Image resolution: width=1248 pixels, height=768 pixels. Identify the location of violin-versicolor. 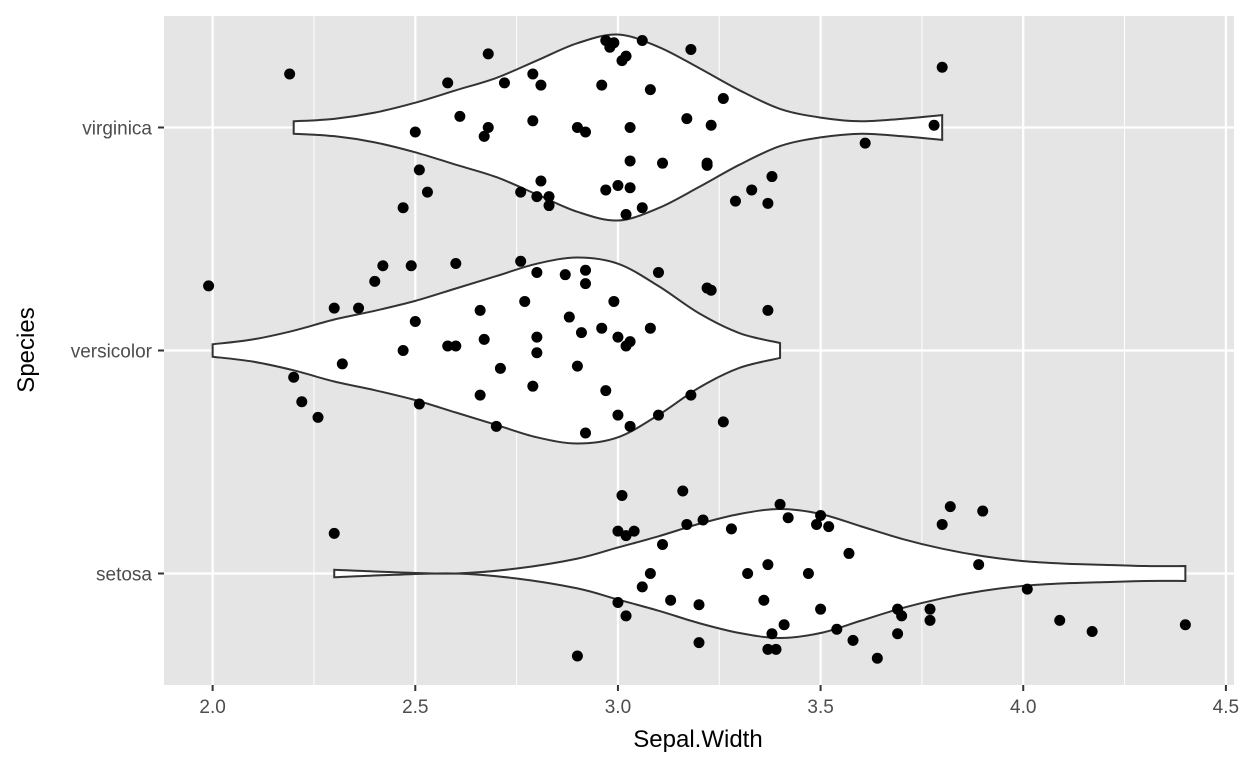
(496, 350).